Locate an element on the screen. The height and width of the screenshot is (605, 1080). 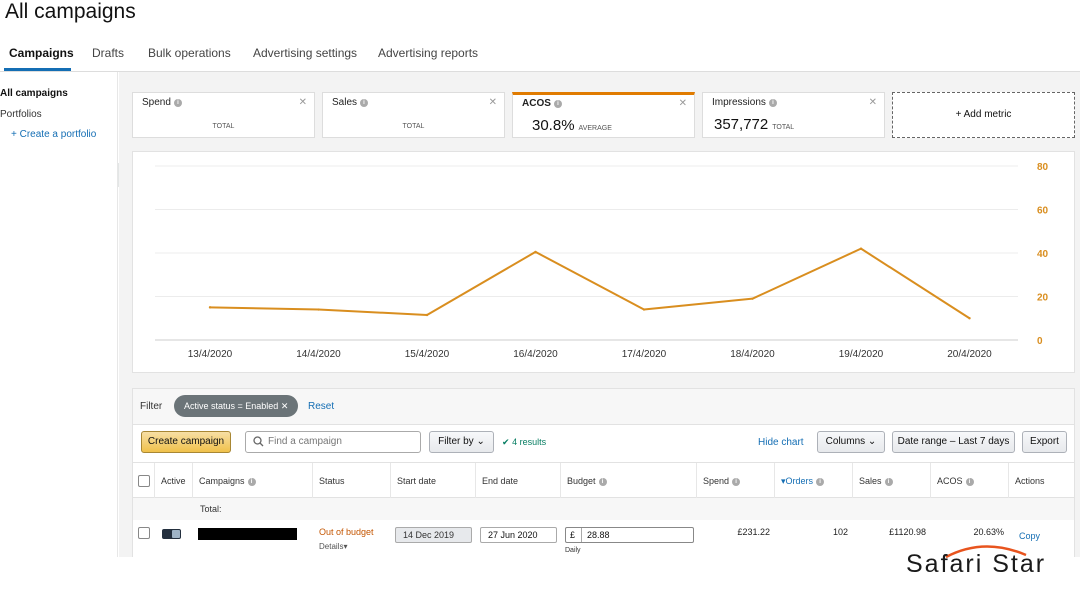
add-metric-button: + Add metric is located at coordinates (983, 115).